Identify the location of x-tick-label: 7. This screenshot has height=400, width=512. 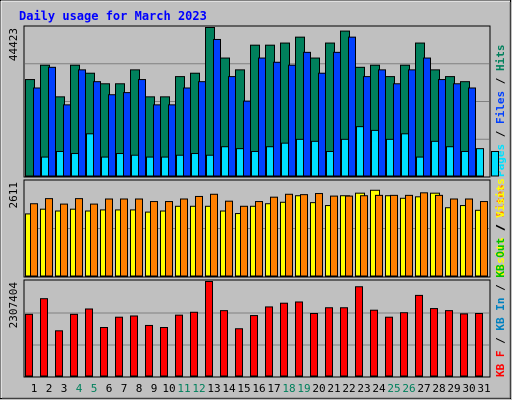
(124, 388).